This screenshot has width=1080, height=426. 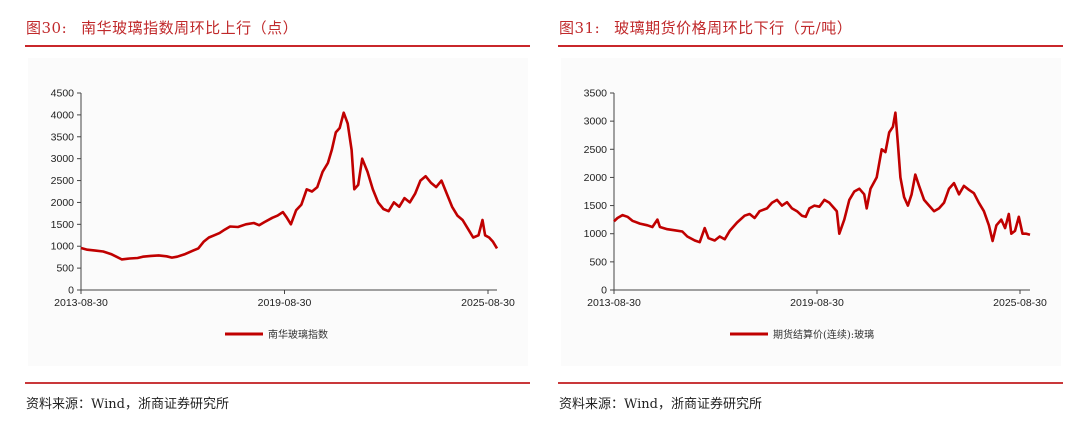 I want to click on y-tick-label: 4500, so click(x=63, y=94).